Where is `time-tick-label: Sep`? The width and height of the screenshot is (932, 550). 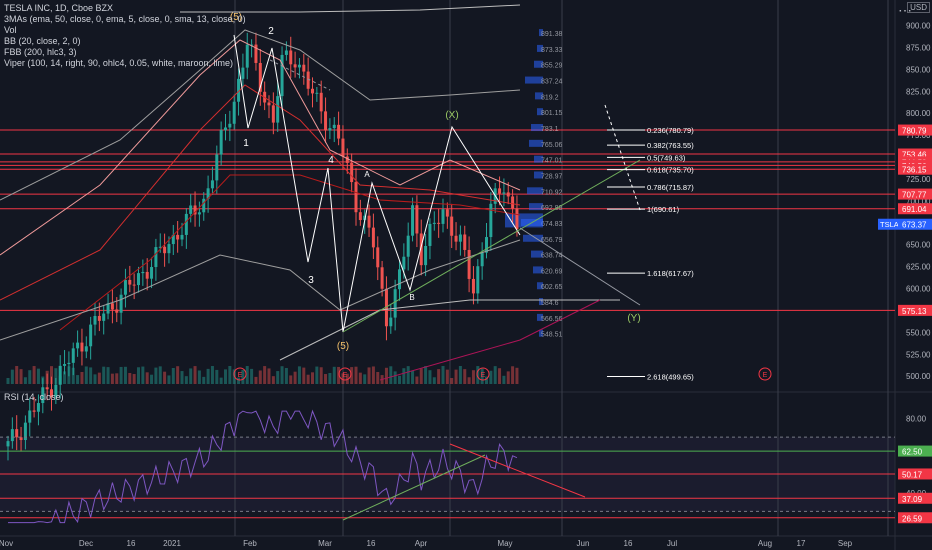
time-tick-label: Sep is located at coordinates (845, 543).